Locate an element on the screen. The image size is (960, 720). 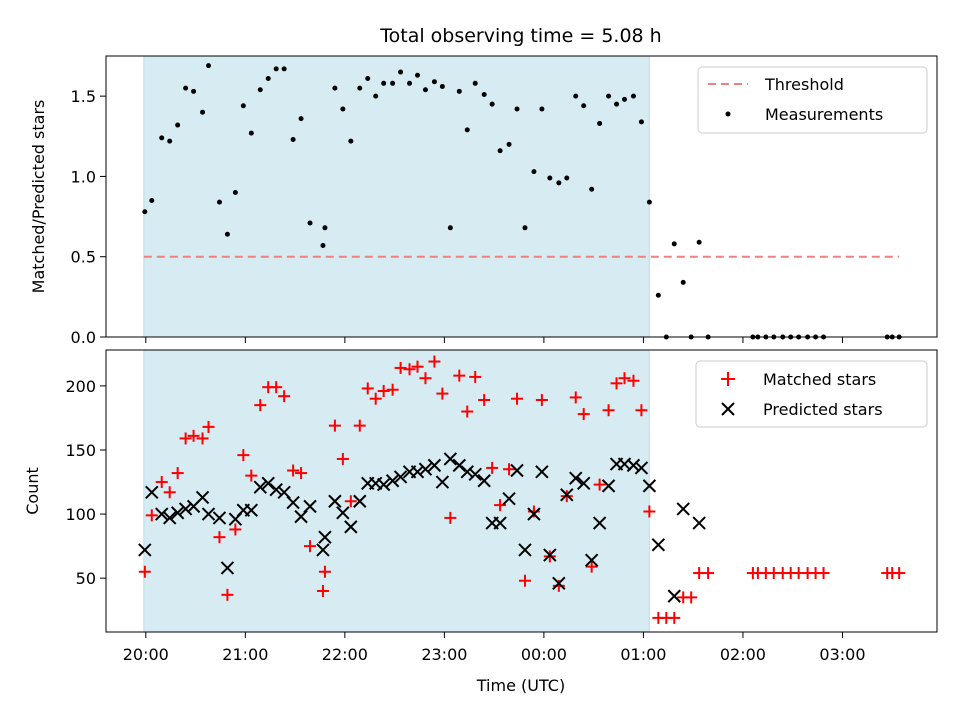
count-y-tick-label: 200 is located at coordinates (80, 386).